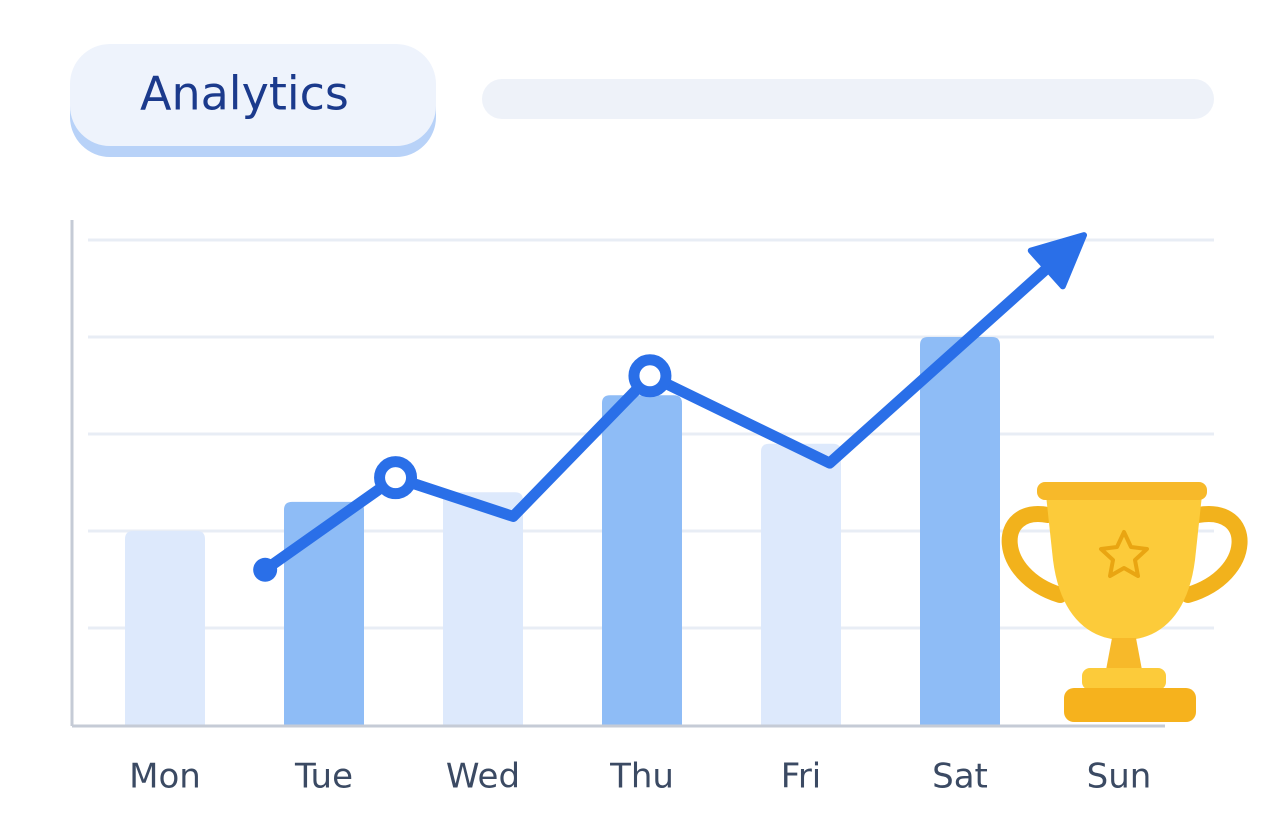 This screenshot has height=840, width=1284. Describe the element at coordinates (323, 777) in the screenshot. I see `x-tick-label: Tue` at that location.